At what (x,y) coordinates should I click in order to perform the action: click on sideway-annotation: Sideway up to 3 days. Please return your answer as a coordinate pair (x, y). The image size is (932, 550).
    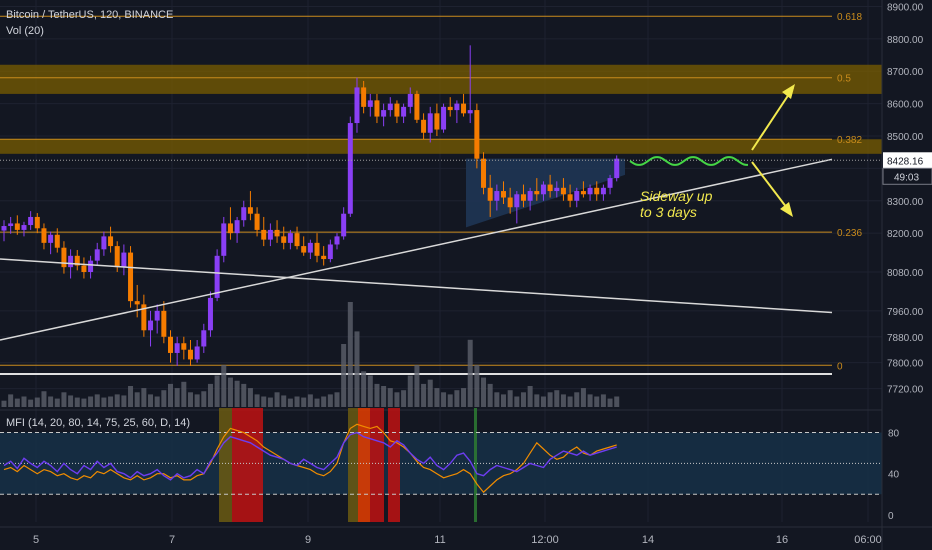
    Looking at the image, I should click on (676, 204).